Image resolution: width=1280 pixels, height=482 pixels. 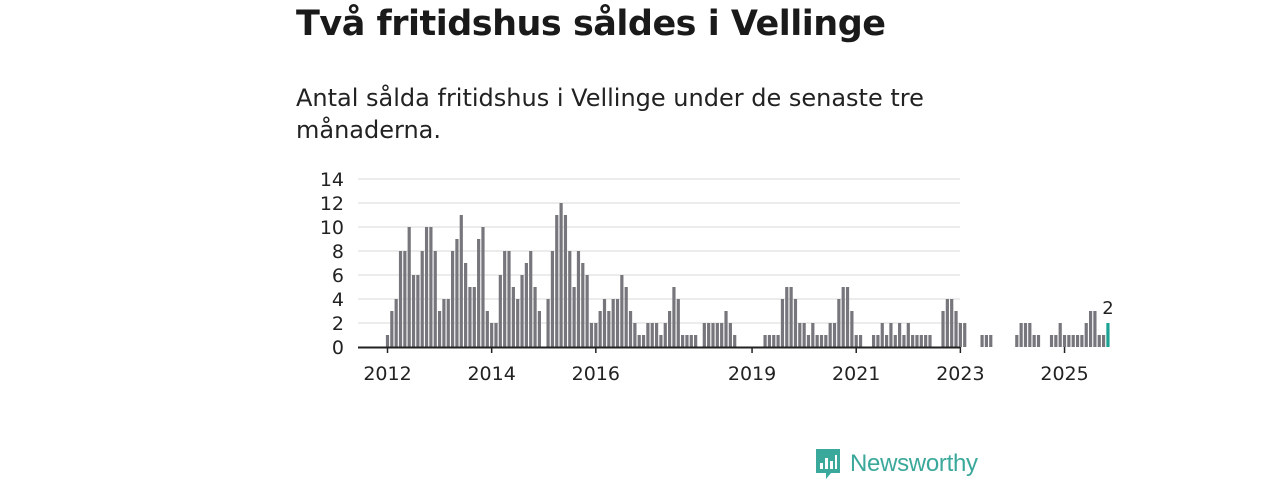 I want to click on bar-highlight, so click(x=1108, y=335).